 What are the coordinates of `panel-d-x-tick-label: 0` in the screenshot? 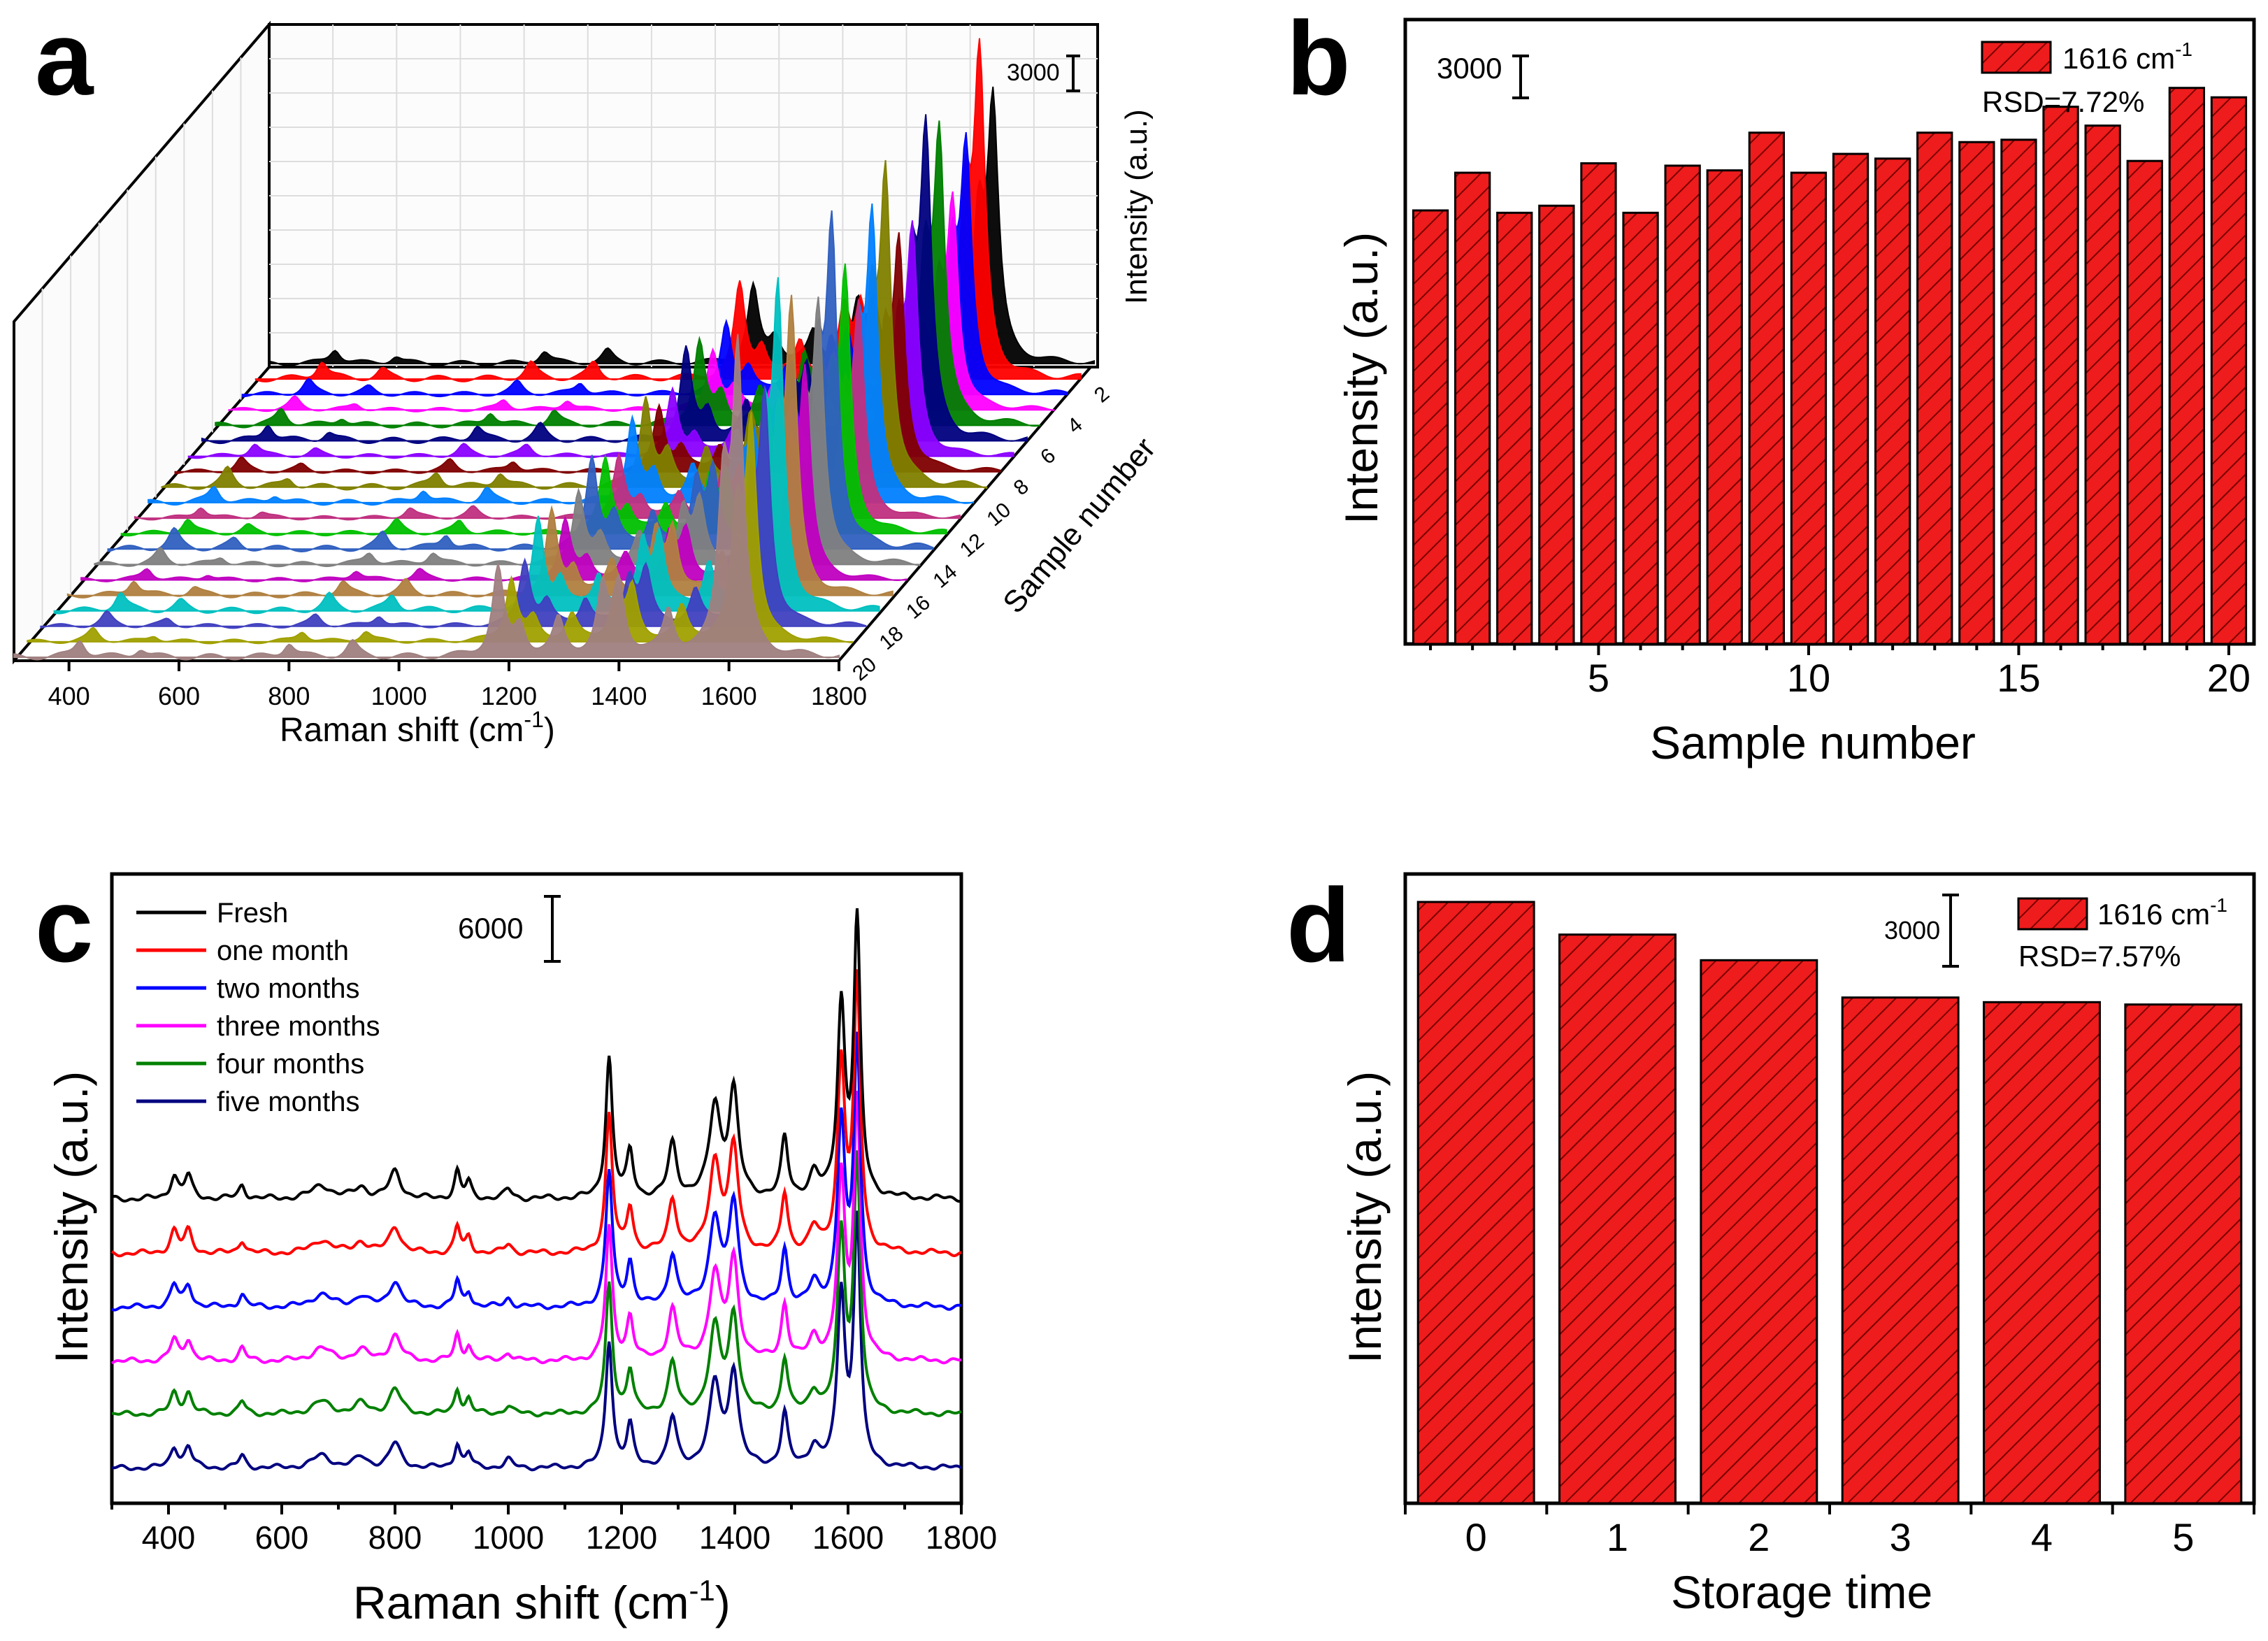 It's located at (1476, 1537).